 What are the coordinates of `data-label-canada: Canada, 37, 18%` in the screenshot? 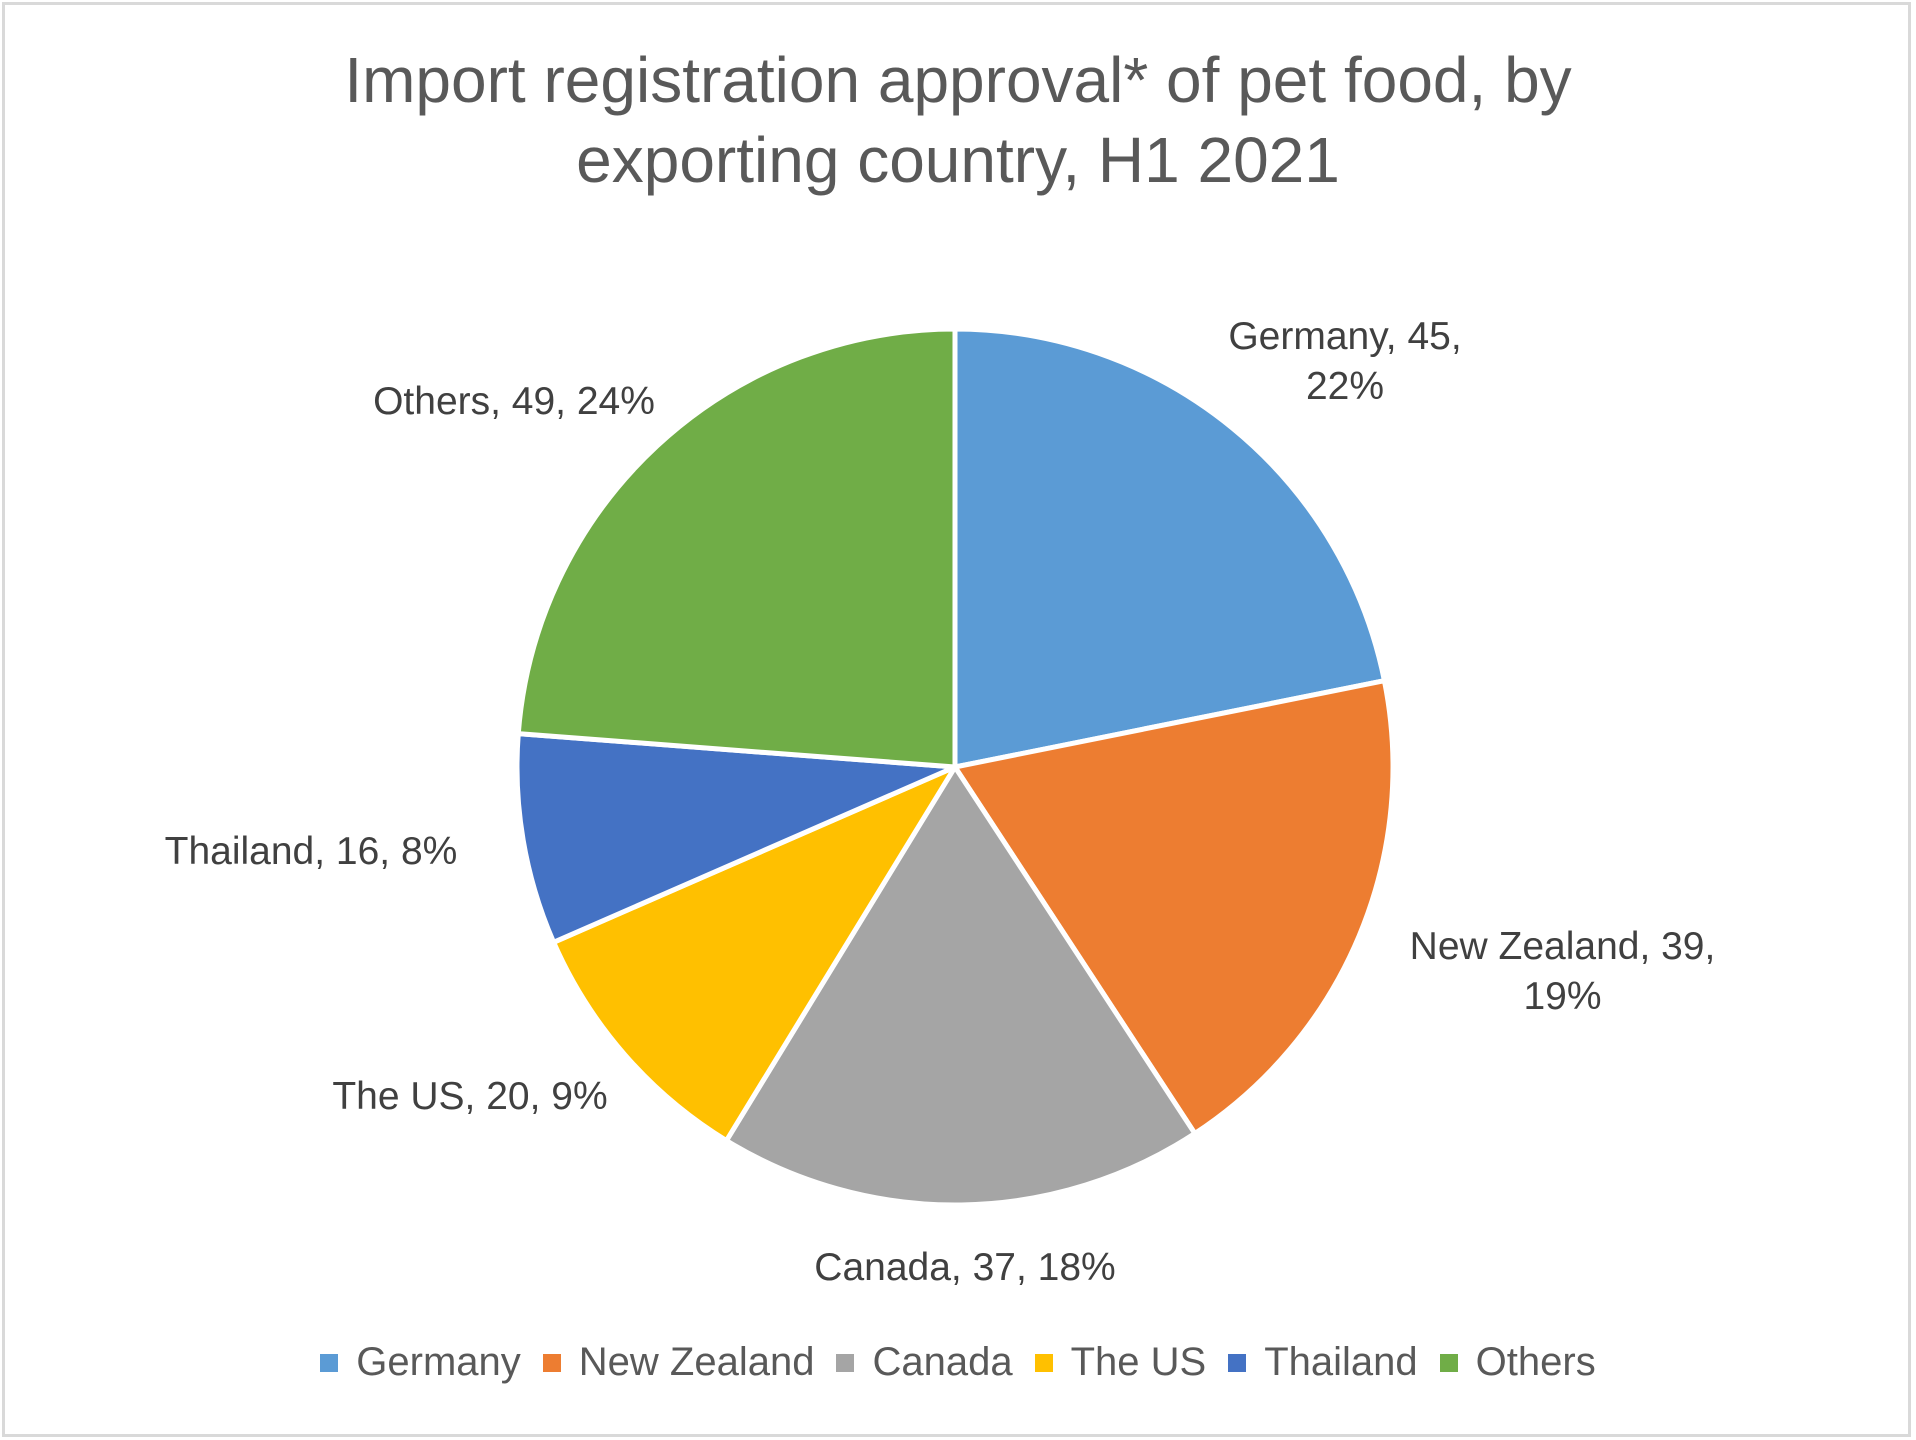 It's located at (965, 1268).